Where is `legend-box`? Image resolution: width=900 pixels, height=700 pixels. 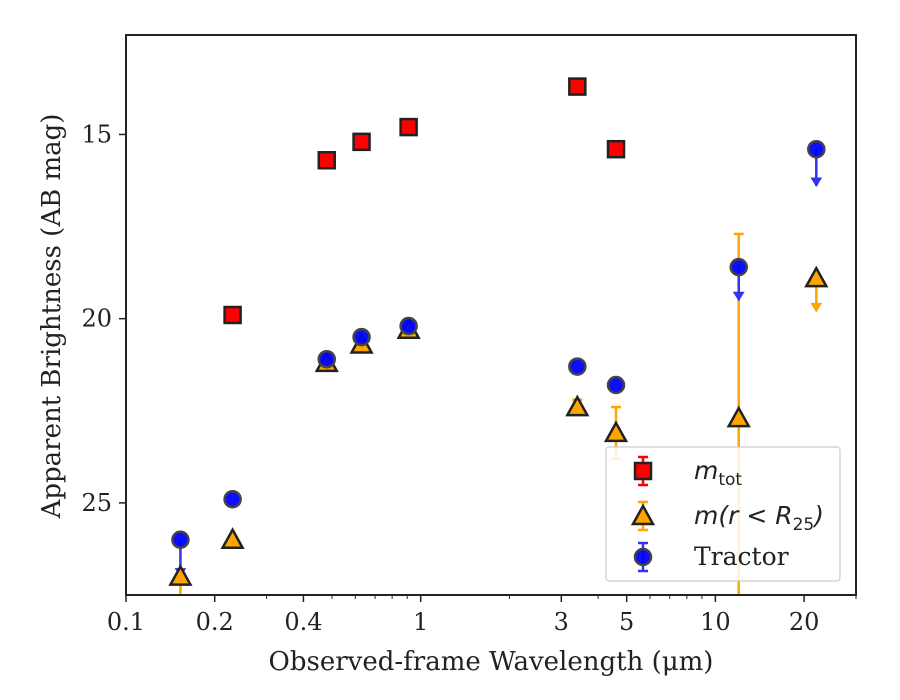 legend-box is located at coordinates (723, 514).